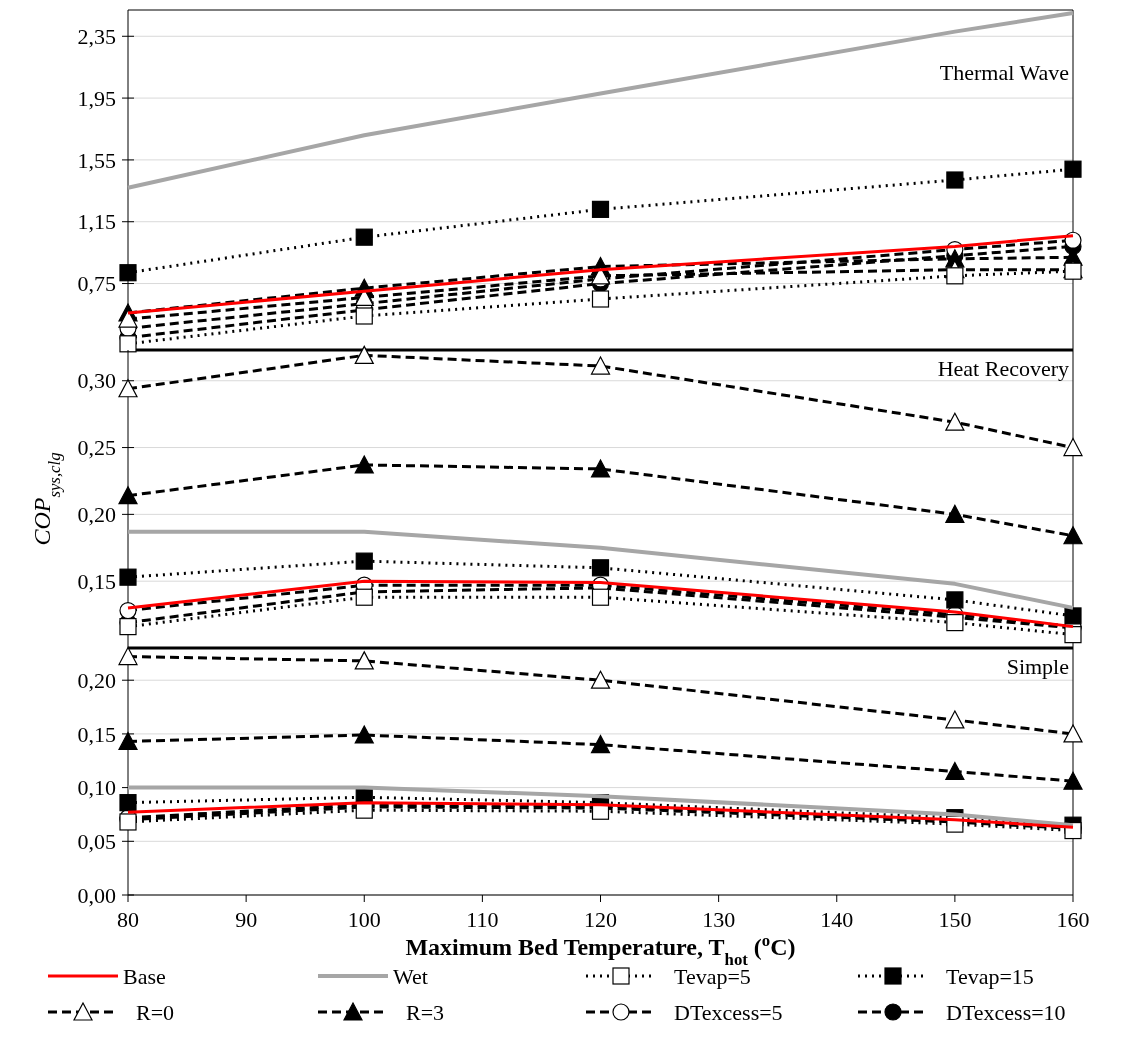  I want to click on legend-label: R=0, so click(155, 1012).